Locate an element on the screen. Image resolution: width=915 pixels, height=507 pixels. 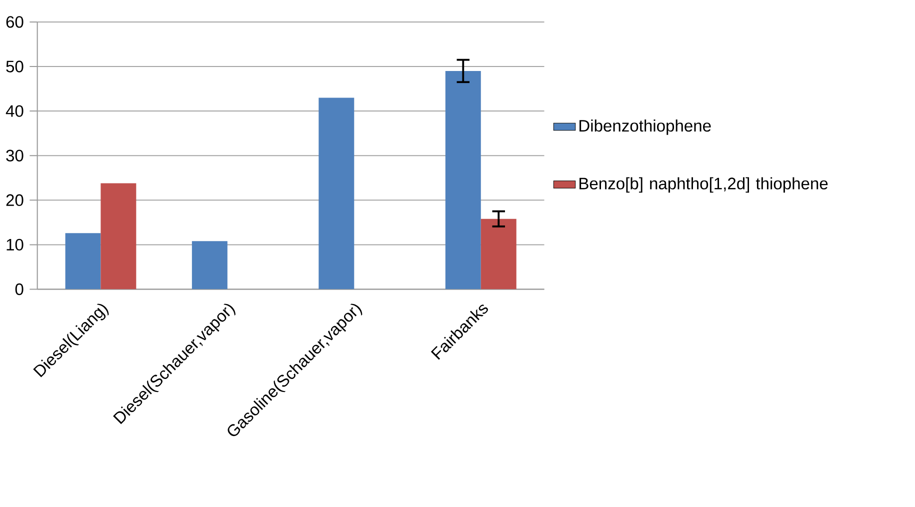
y-tick-label: 60 is located at coordinates (15, 22).